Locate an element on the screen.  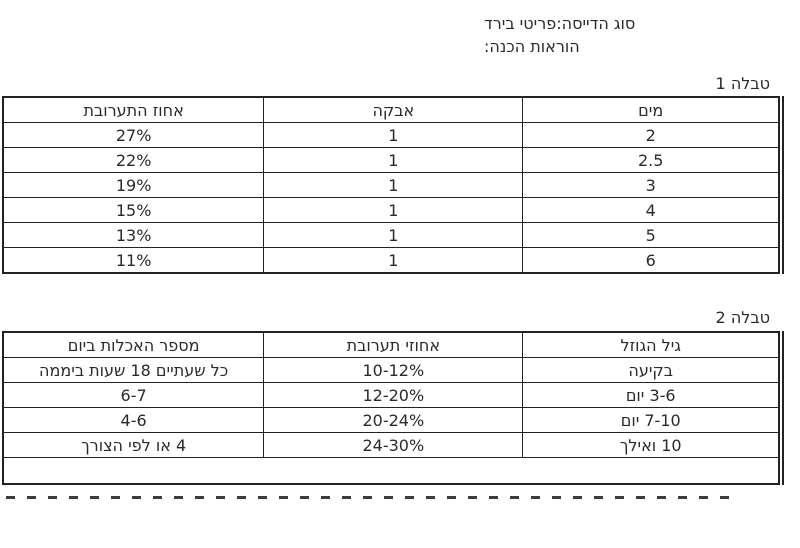
table-cell: 2.5 is located at coordinates (651, 160).